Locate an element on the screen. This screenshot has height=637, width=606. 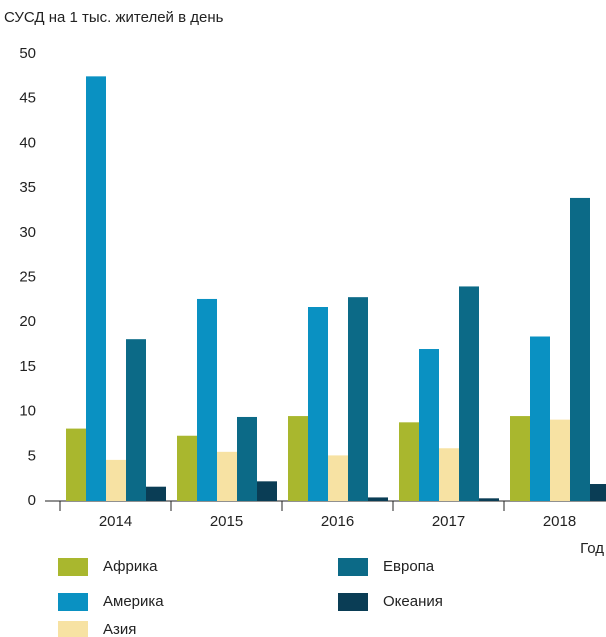
legend-label: Америка is located at coordinates (133, 601).